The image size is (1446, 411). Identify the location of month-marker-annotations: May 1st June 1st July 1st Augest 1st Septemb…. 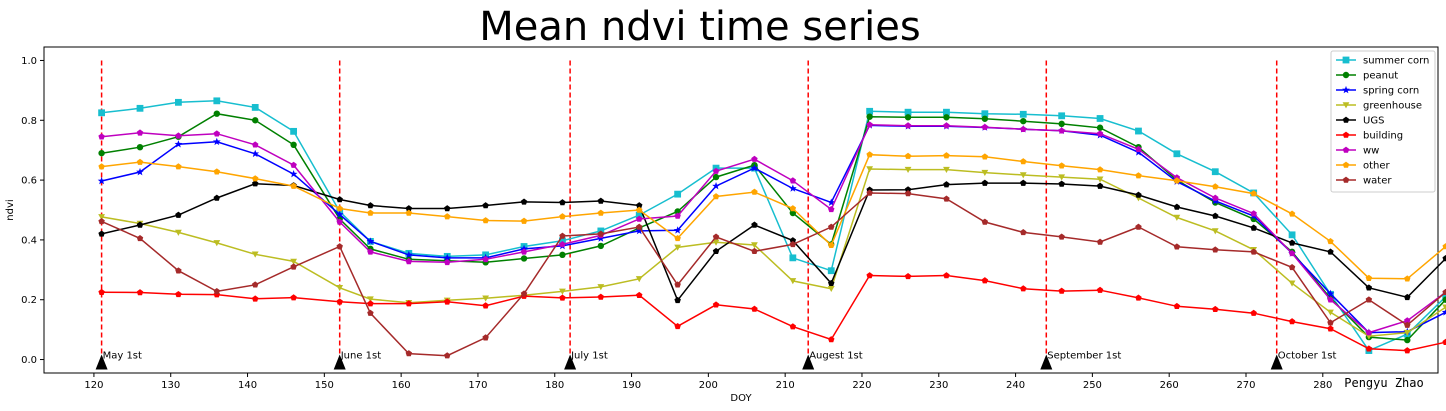
(715, 360).